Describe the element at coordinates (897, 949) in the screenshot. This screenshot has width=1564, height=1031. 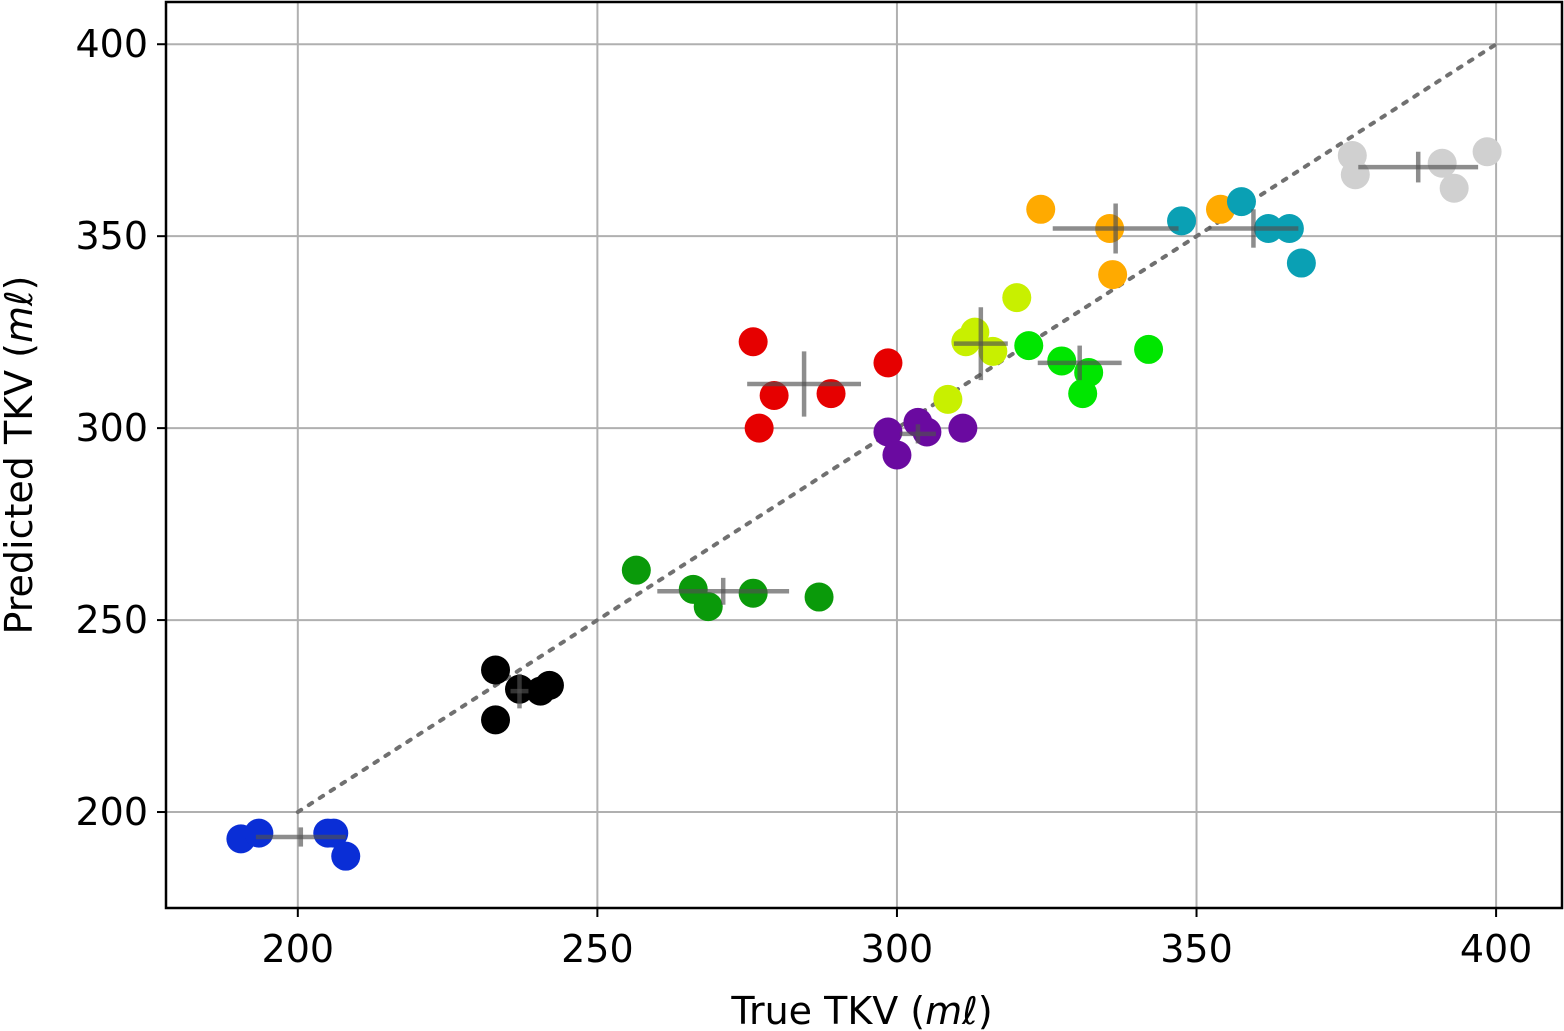
I see `x-tick-label: 300` at that location.